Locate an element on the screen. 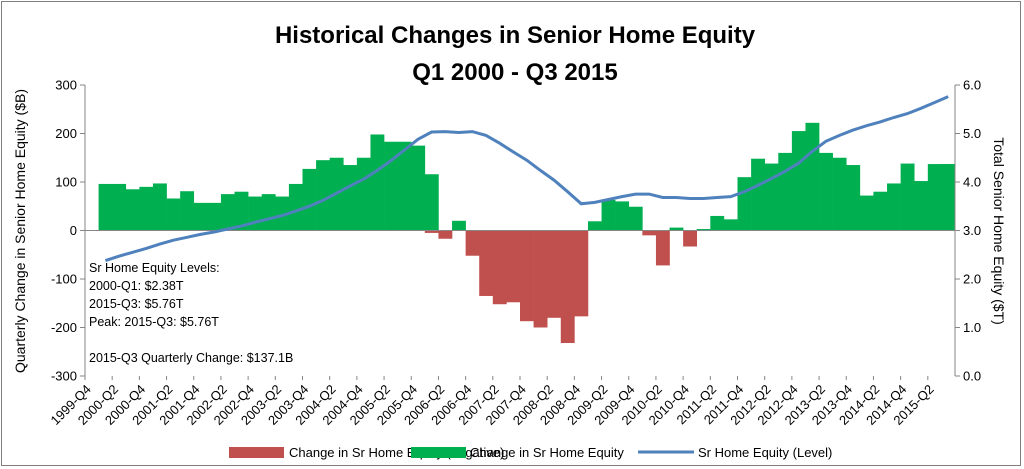 The width and height of the screenshot is (1024, 469). bar-negative-2010-Q2 is located at coordinates (662, 248).